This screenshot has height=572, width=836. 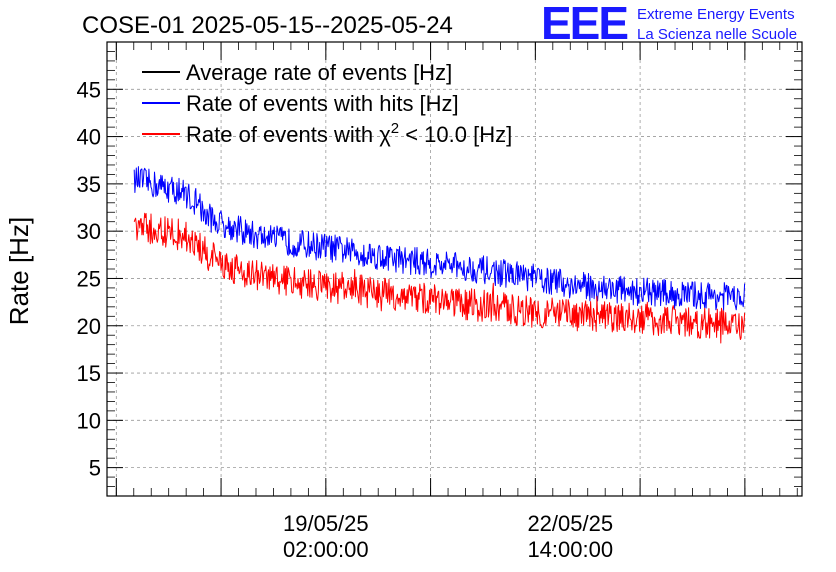 I want to click on x-tick-label-date: 22/05/25, so click(x=570, y=523).